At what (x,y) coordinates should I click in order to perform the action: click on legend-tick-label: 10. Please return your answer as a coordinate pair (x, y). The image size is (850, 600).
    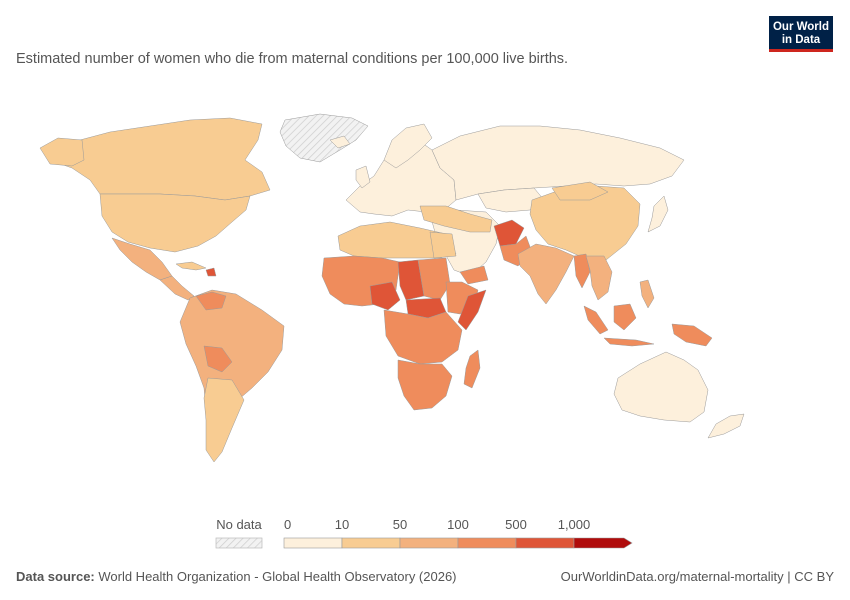
    Looking at the image, I should click on (342, 524).